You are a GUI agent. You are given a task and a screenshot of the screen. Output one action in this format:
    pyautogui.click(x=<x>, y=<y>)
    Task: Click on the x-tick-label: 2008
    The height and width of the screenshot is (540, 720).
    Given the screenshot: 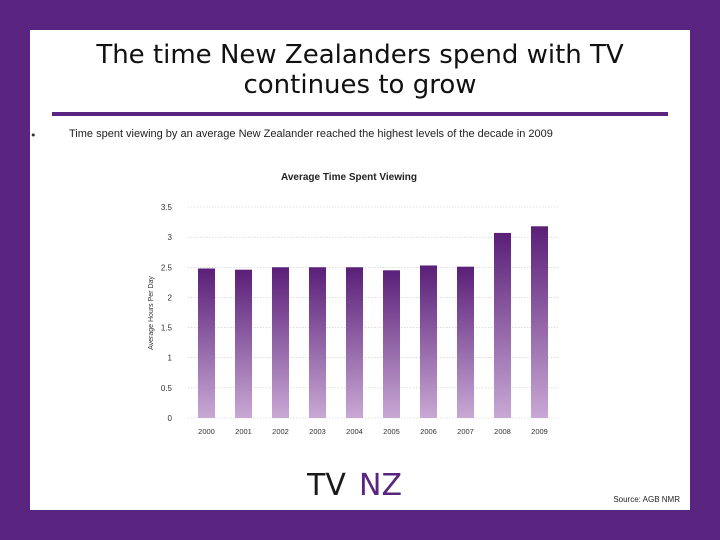 What is the action you would take?
    pyautogui.click(x=502, y=431)
    